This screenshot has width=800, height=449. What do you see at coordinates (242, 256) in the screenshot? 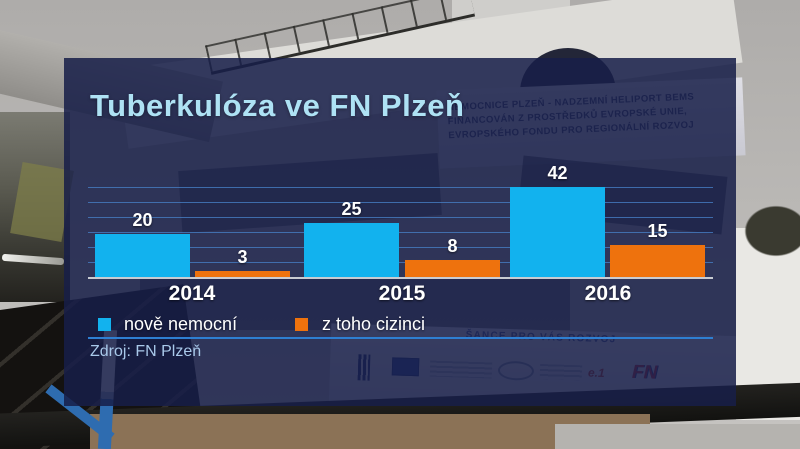
I see `value-label: 3` at bounding box center [242, 256].